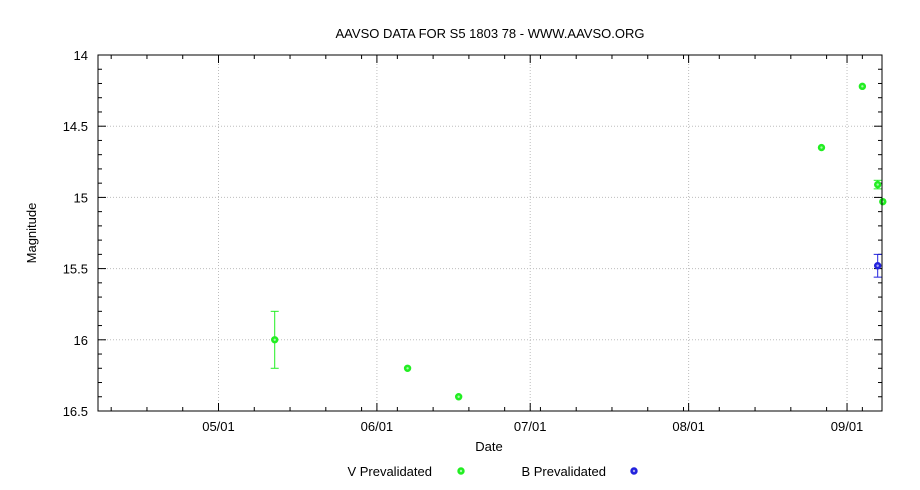 The width and height of the screenshot is (920, 490). Describe the element at coordinates (75, 411) in the screenshot. I see `y-tick-label: 16.5` at that location.